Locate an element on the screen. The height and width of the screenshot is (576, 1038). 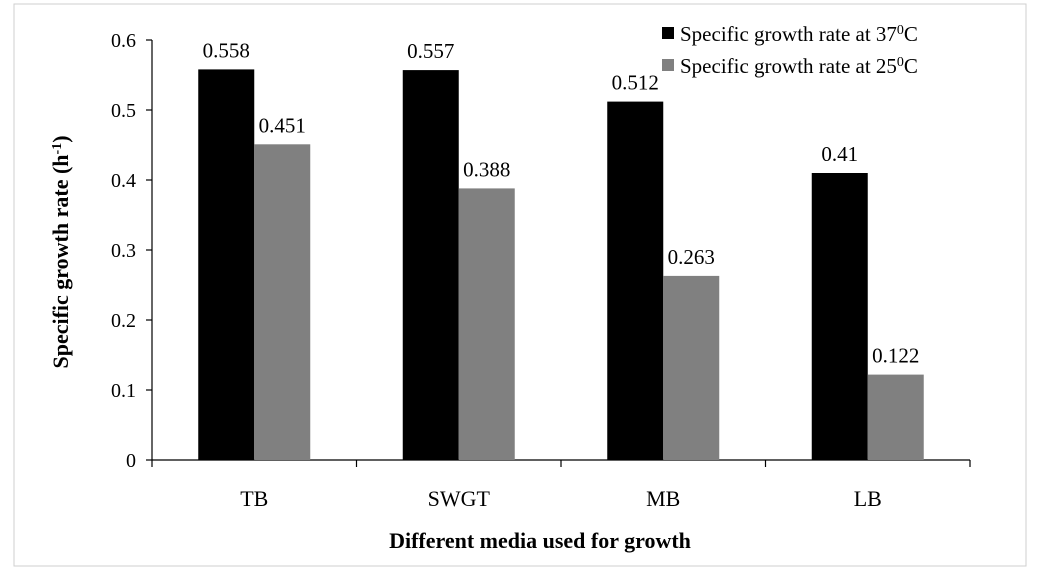
y-tick-label: 0 is located at coordinates (131, 461).